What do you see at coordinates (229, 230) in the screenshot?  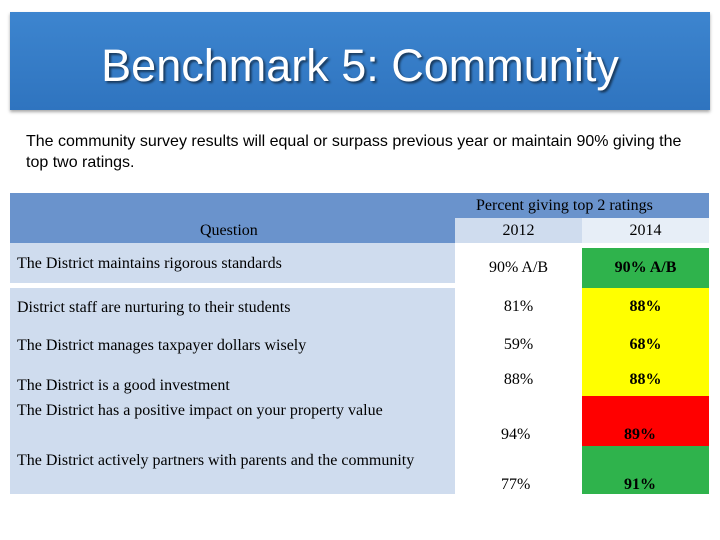 I see `question-header: Question` at bounding box center [229, 230].